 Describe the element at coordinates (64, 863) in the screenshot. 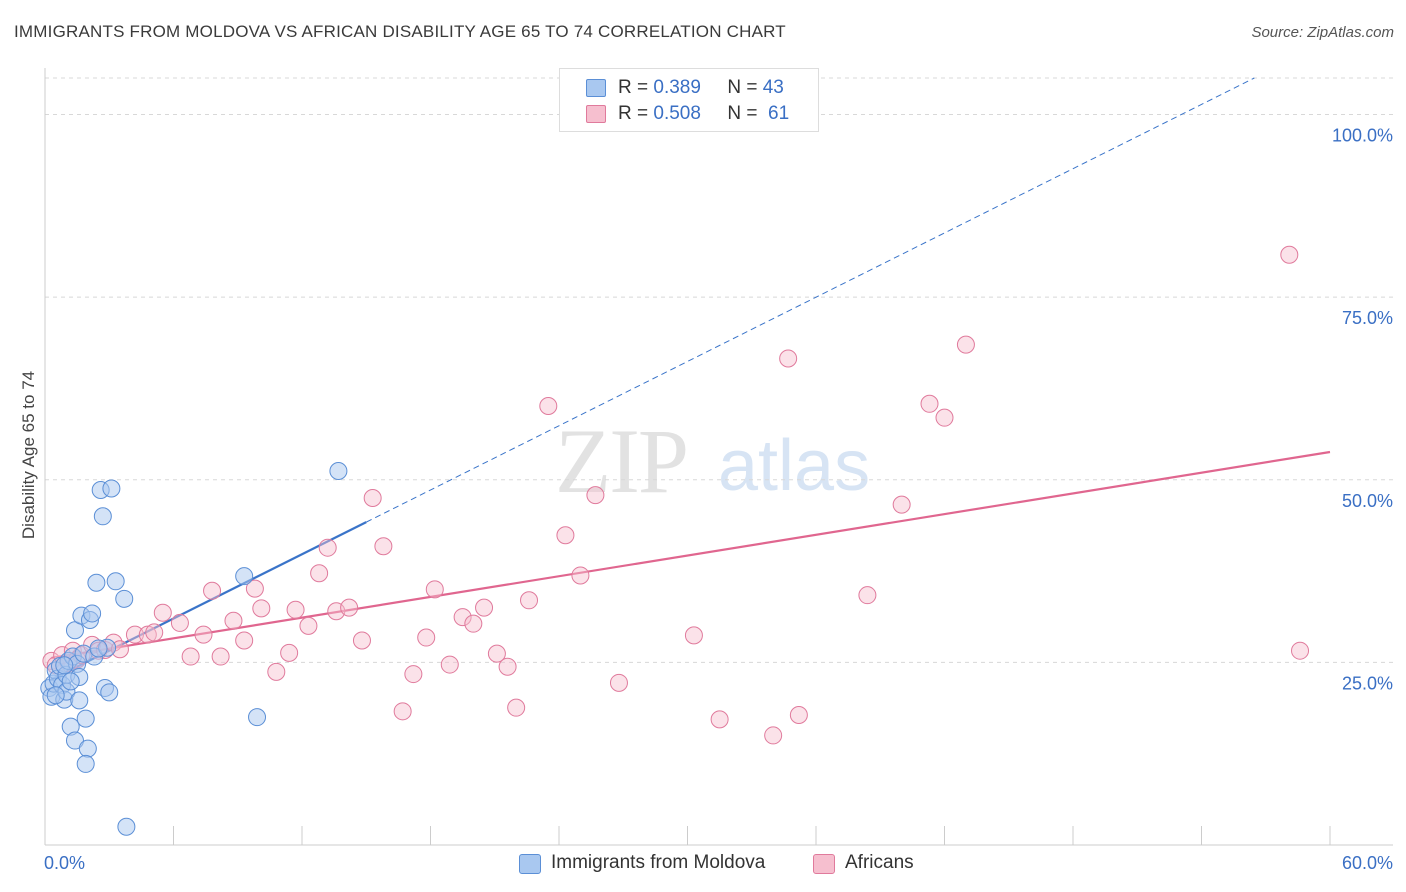

I see `x-tick-label-min: 0.0%` at that location.